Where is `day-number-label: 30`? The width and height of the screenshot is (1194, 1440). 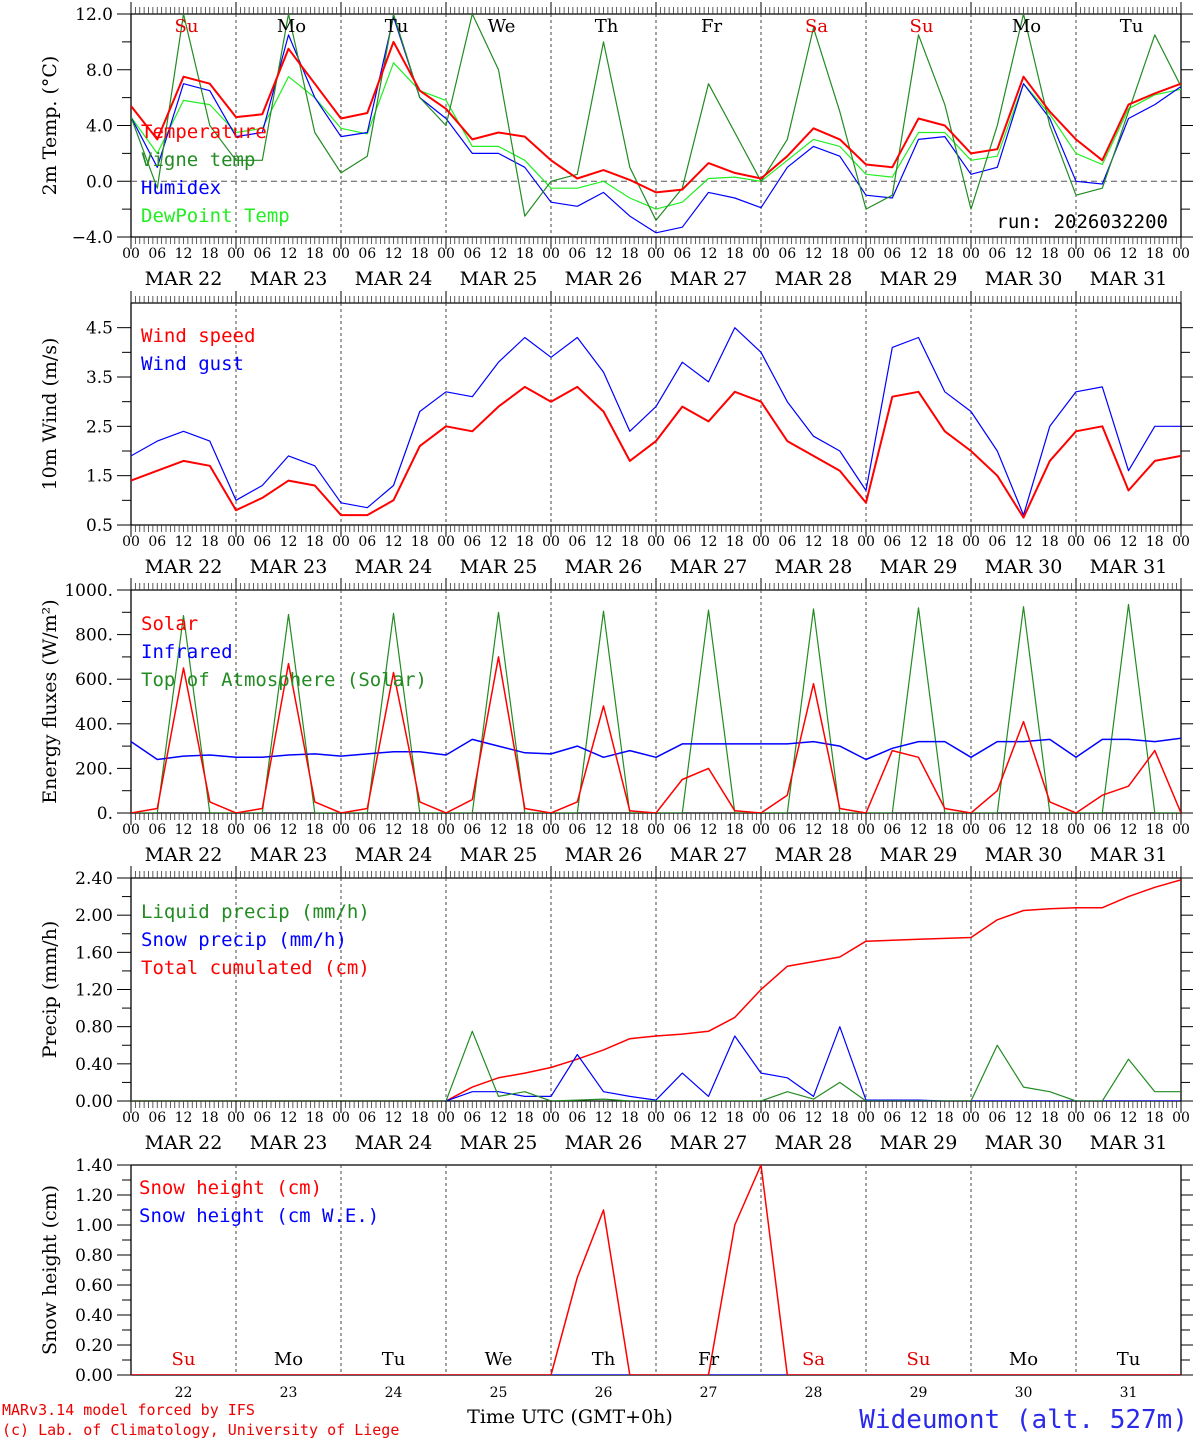
day-number-label: 30 is located at coordinates (1024, 1393).